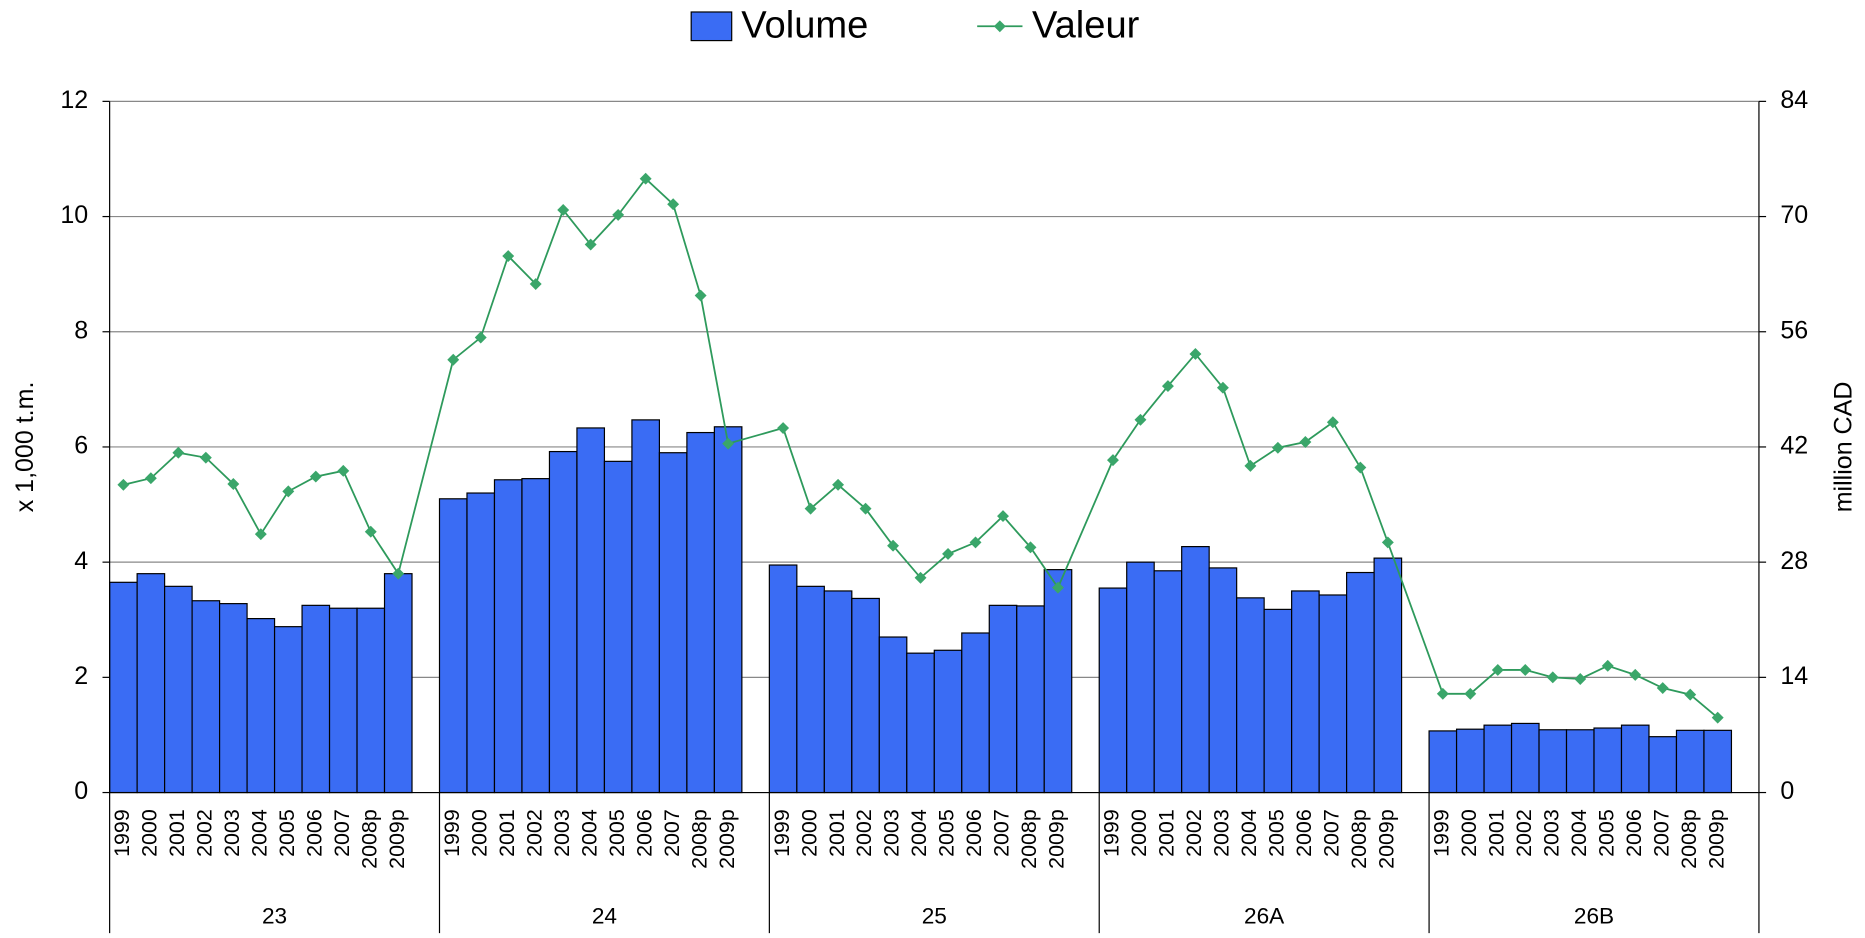 The image size is (1865, 938). I want to click on group-label: 24, so click(604, 916).